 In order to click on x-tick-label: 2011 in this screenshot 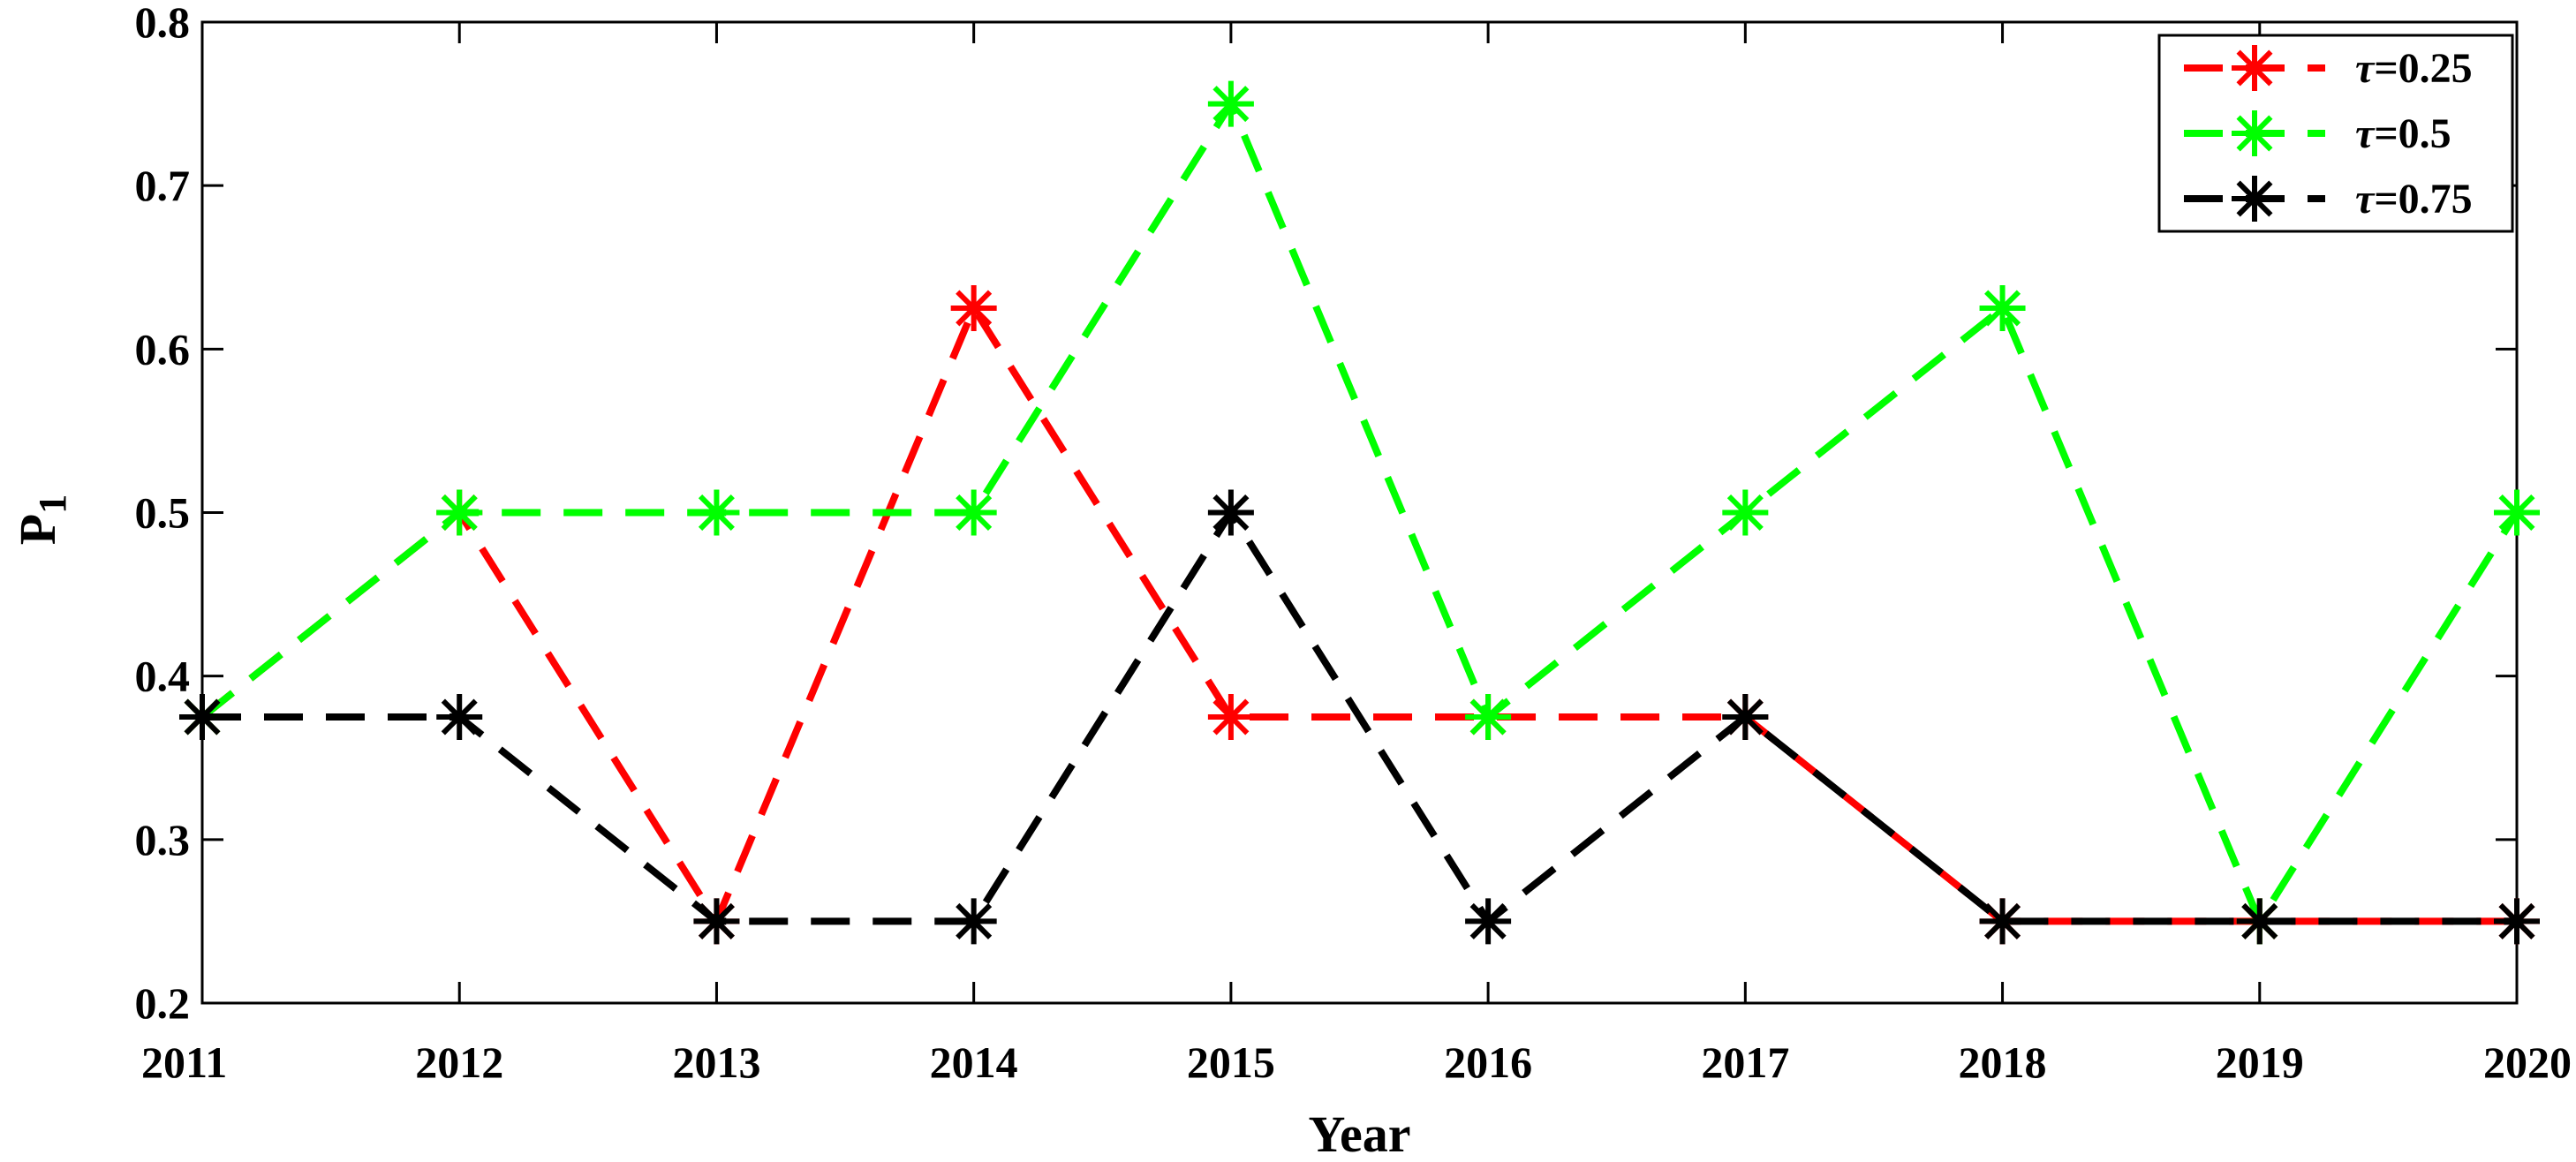, I will do `click(184, 1063)`.